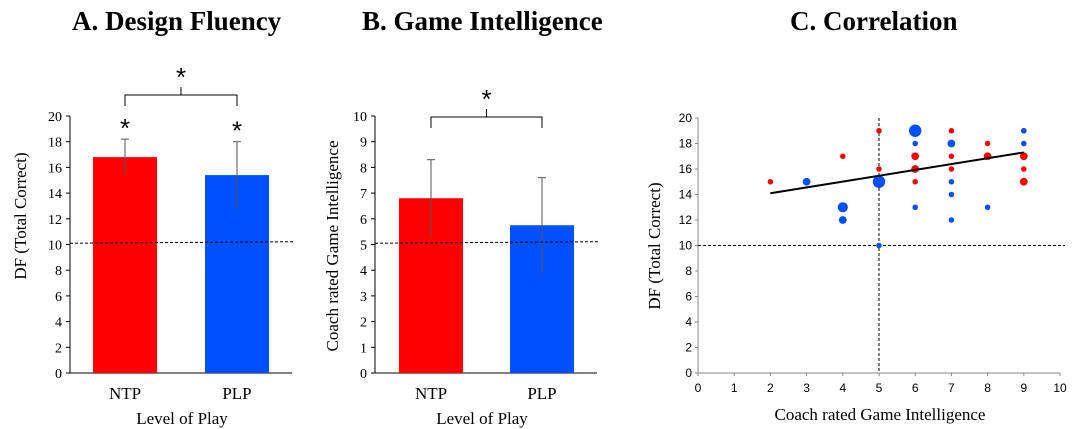 This screenshot has height=429, width=1078. Describe the element at coordinates (236, 393) in the screenshot. I see `chart-a-x-tick-label: PLP` at that location.